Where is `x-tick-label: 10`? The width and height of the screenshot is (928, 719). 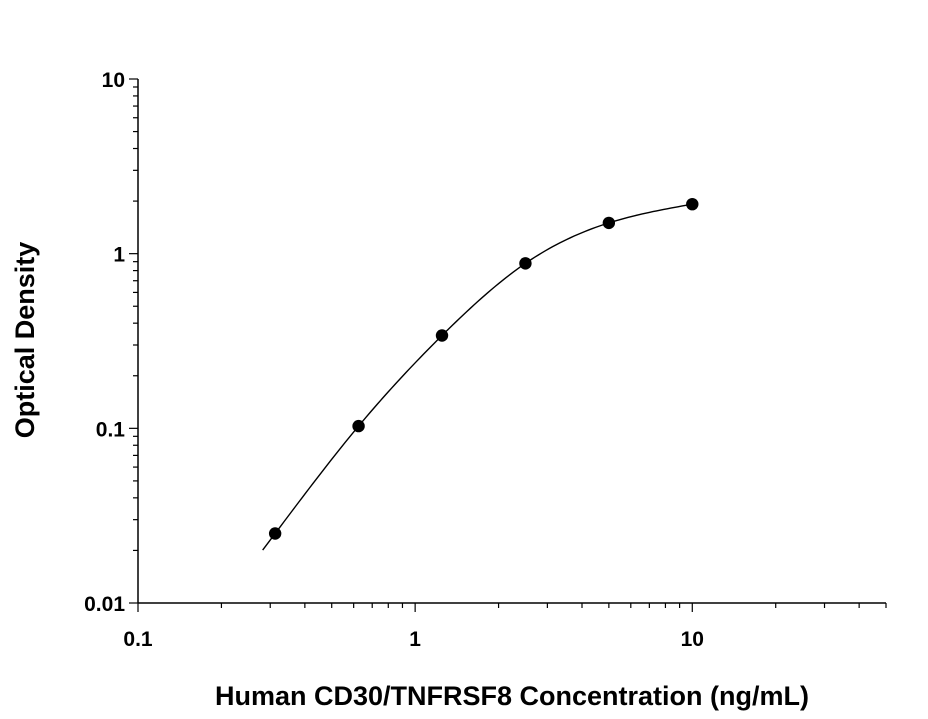 x-tick-label: 10 is located at coordinates (692, 639).